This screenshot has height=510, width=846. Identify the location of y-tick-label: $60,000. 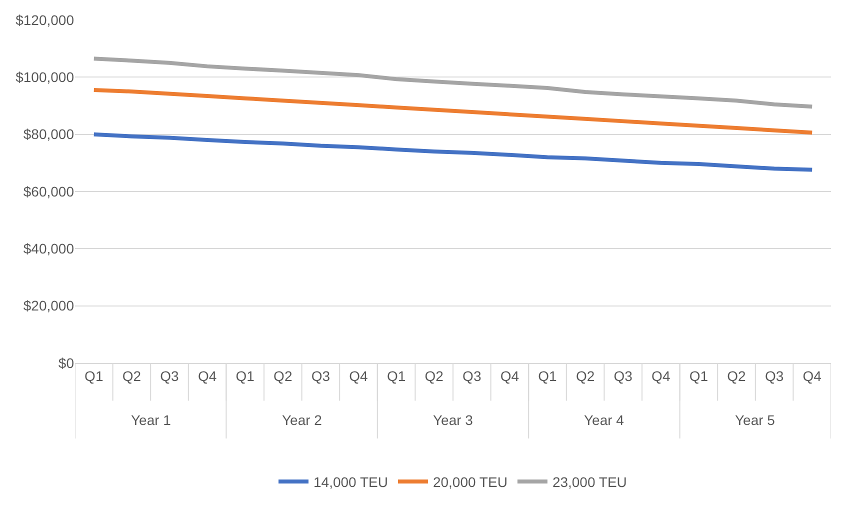
(48, 191).